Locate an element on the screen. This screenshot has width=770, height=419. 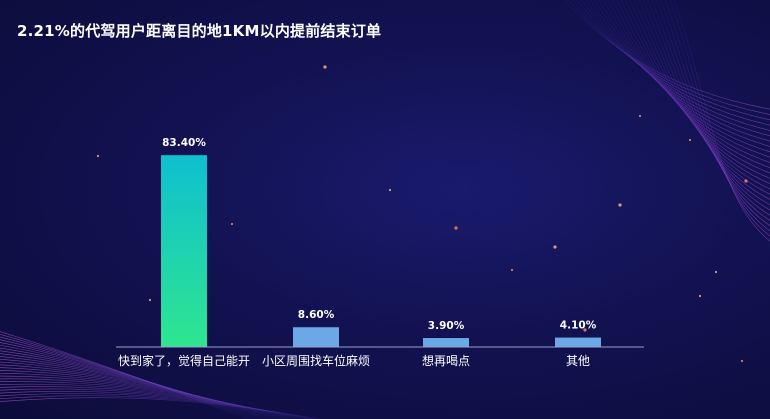
data-label-4: 4.10% is located at coordinates (578, 326).